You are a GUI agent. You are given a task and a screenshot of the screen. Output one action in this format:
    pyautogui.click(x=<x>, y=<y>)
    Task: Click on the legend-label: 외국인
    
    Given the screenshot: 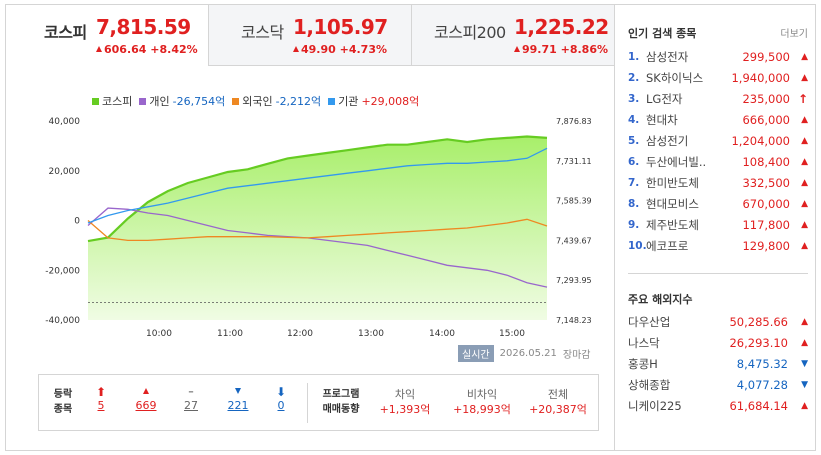 What is the action you would take?
    pyautogui.click(x=257, y=101)
    